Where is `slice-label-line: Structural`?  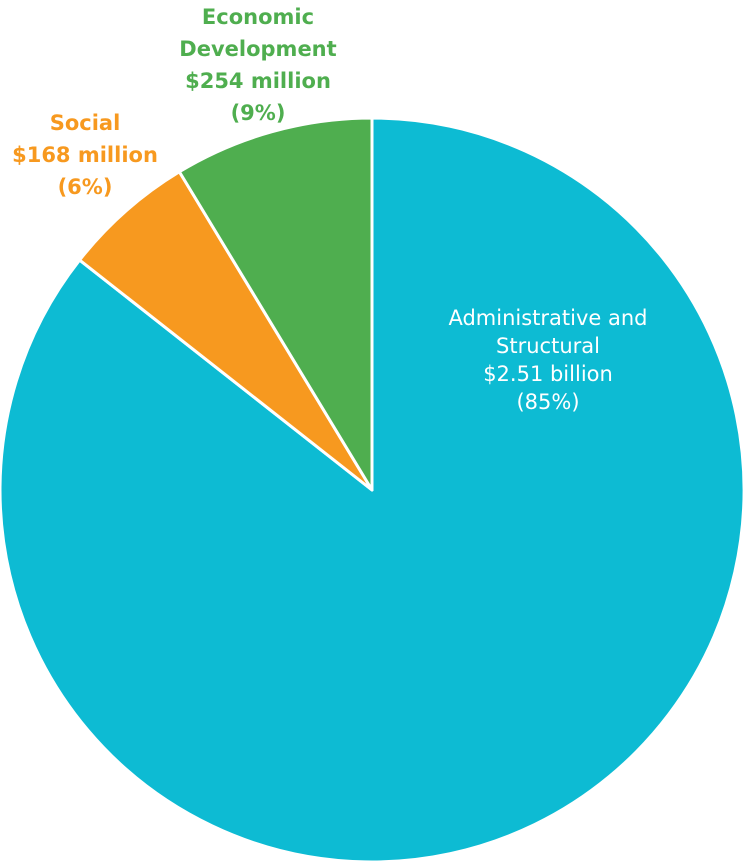
slice-label-line: Structural is located at coordinates (548, 346).